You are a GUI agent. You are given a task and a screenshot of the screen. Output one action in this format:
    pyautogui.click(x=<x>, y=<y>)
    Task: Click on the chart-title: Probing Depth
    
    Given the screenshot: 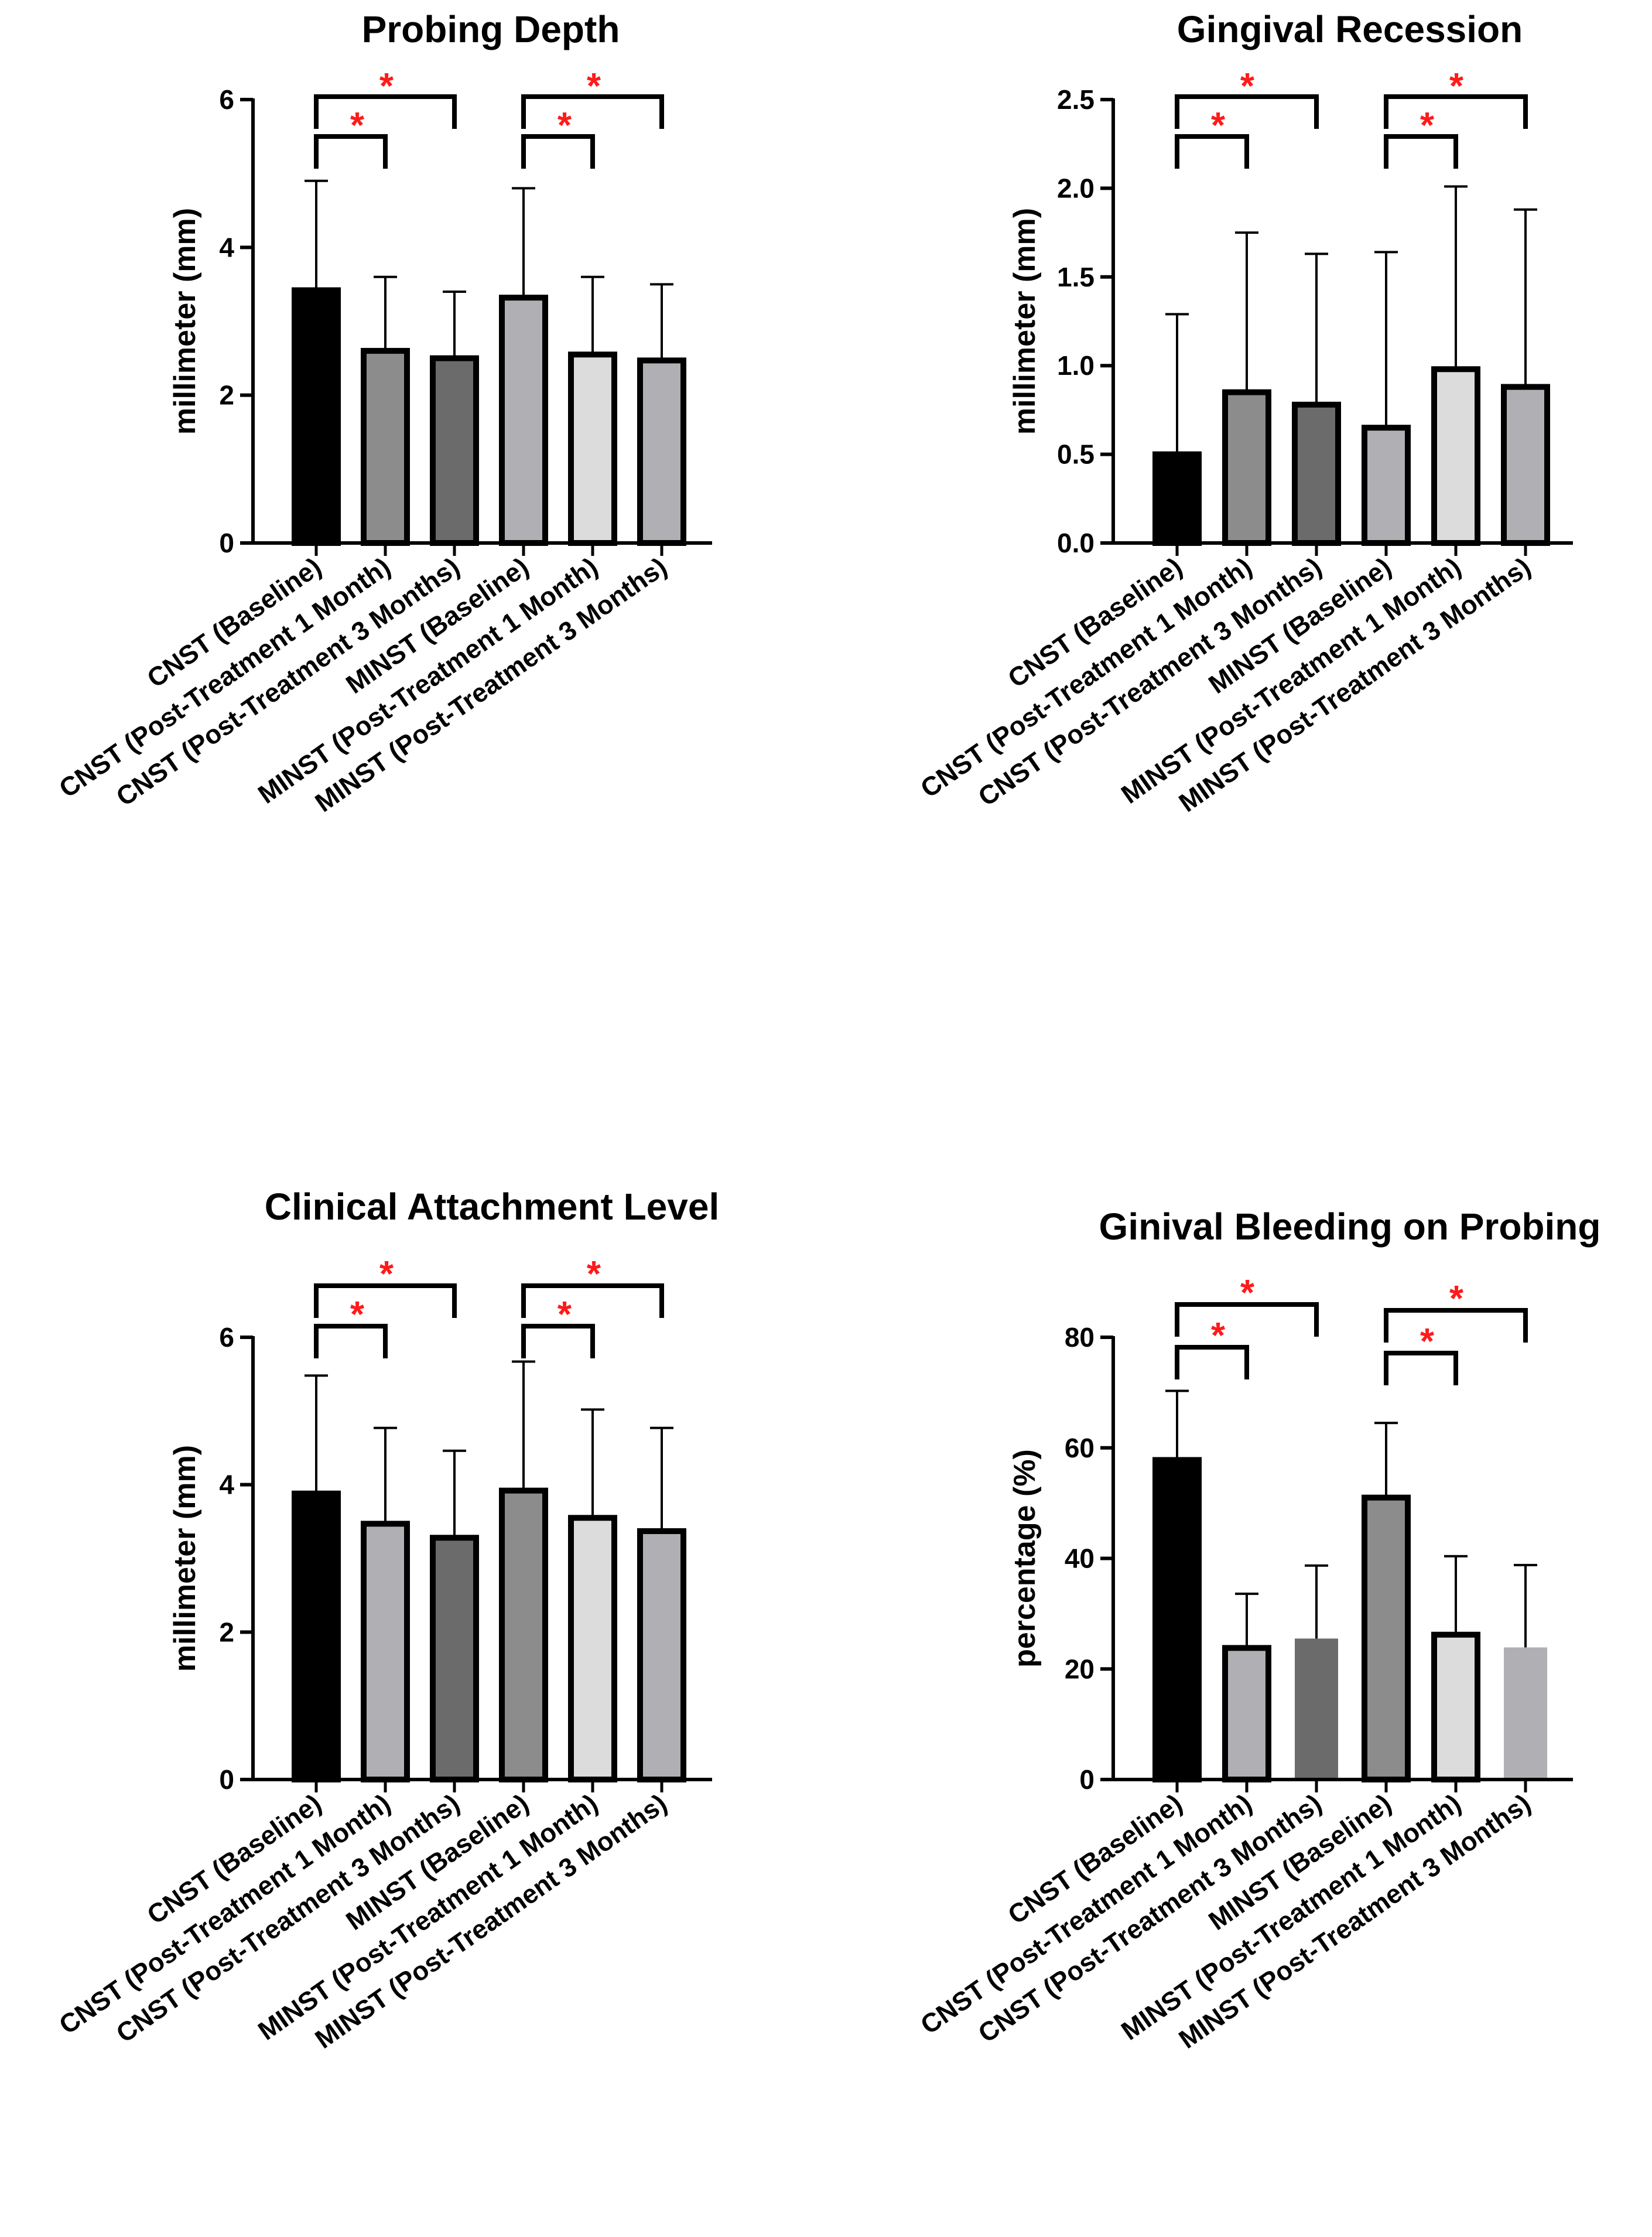 What is the action you would take?
    pyautogui.click(x=491, y=29)
    